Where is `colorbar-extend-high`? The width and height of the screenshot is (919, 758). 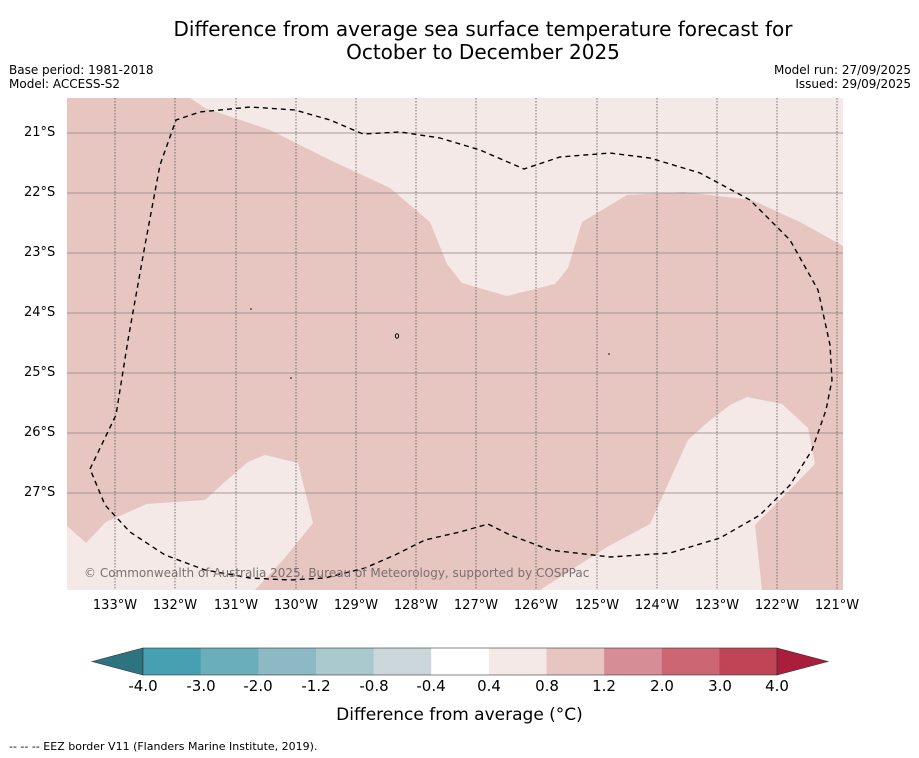
colorbar-extend-high is located at coordinates (803, 661).